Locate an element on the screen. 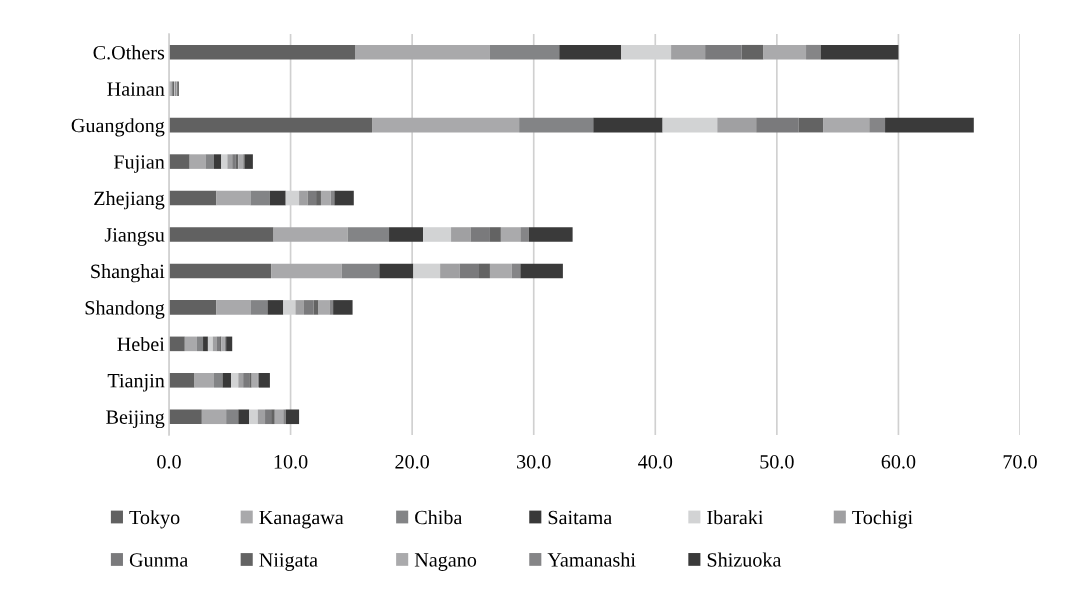 The width and height of the screenshot is (1073, 590). legend-label: Yamanashi is located at coordinates (591, 559).